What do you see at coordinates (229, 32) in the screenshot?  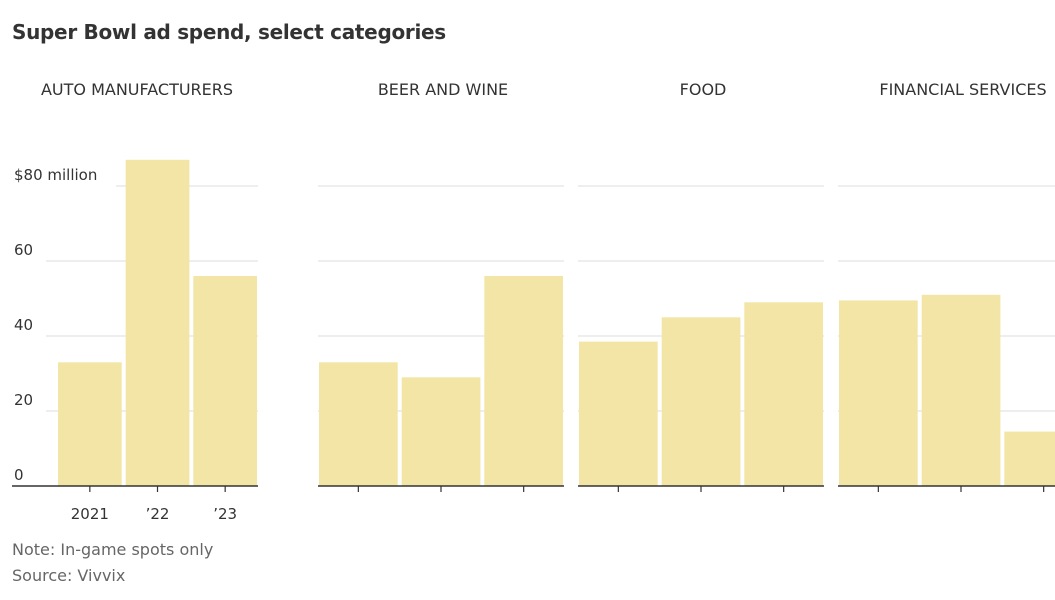 I see `chart-title: Super Bowl ad spend, select categories` at bounding box center [229, 32].